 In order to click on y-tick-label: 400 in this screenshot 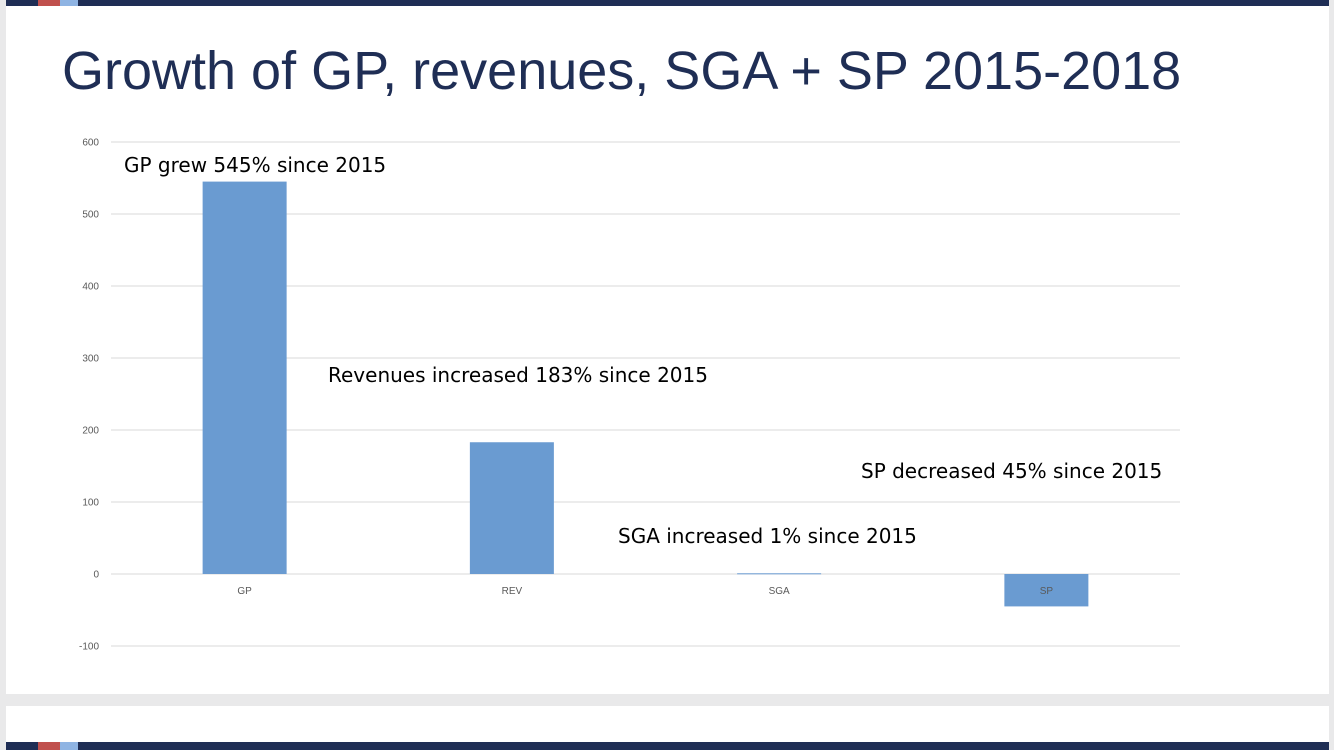, I will do `click(90, 287)`.